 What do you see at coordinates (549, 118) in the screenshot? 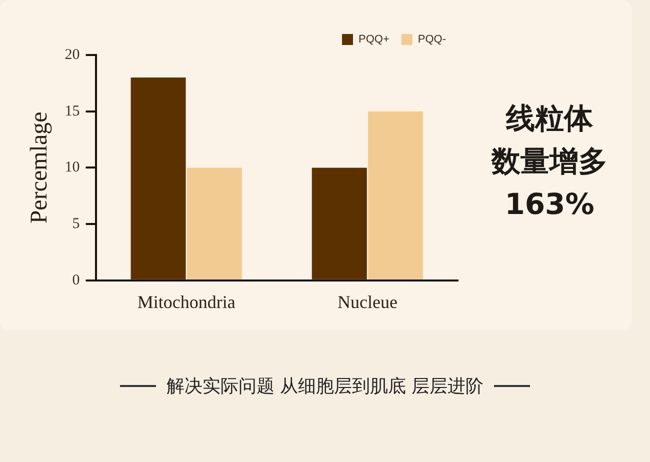
I see `text: 线粒体` at bounding box center [549, 118].